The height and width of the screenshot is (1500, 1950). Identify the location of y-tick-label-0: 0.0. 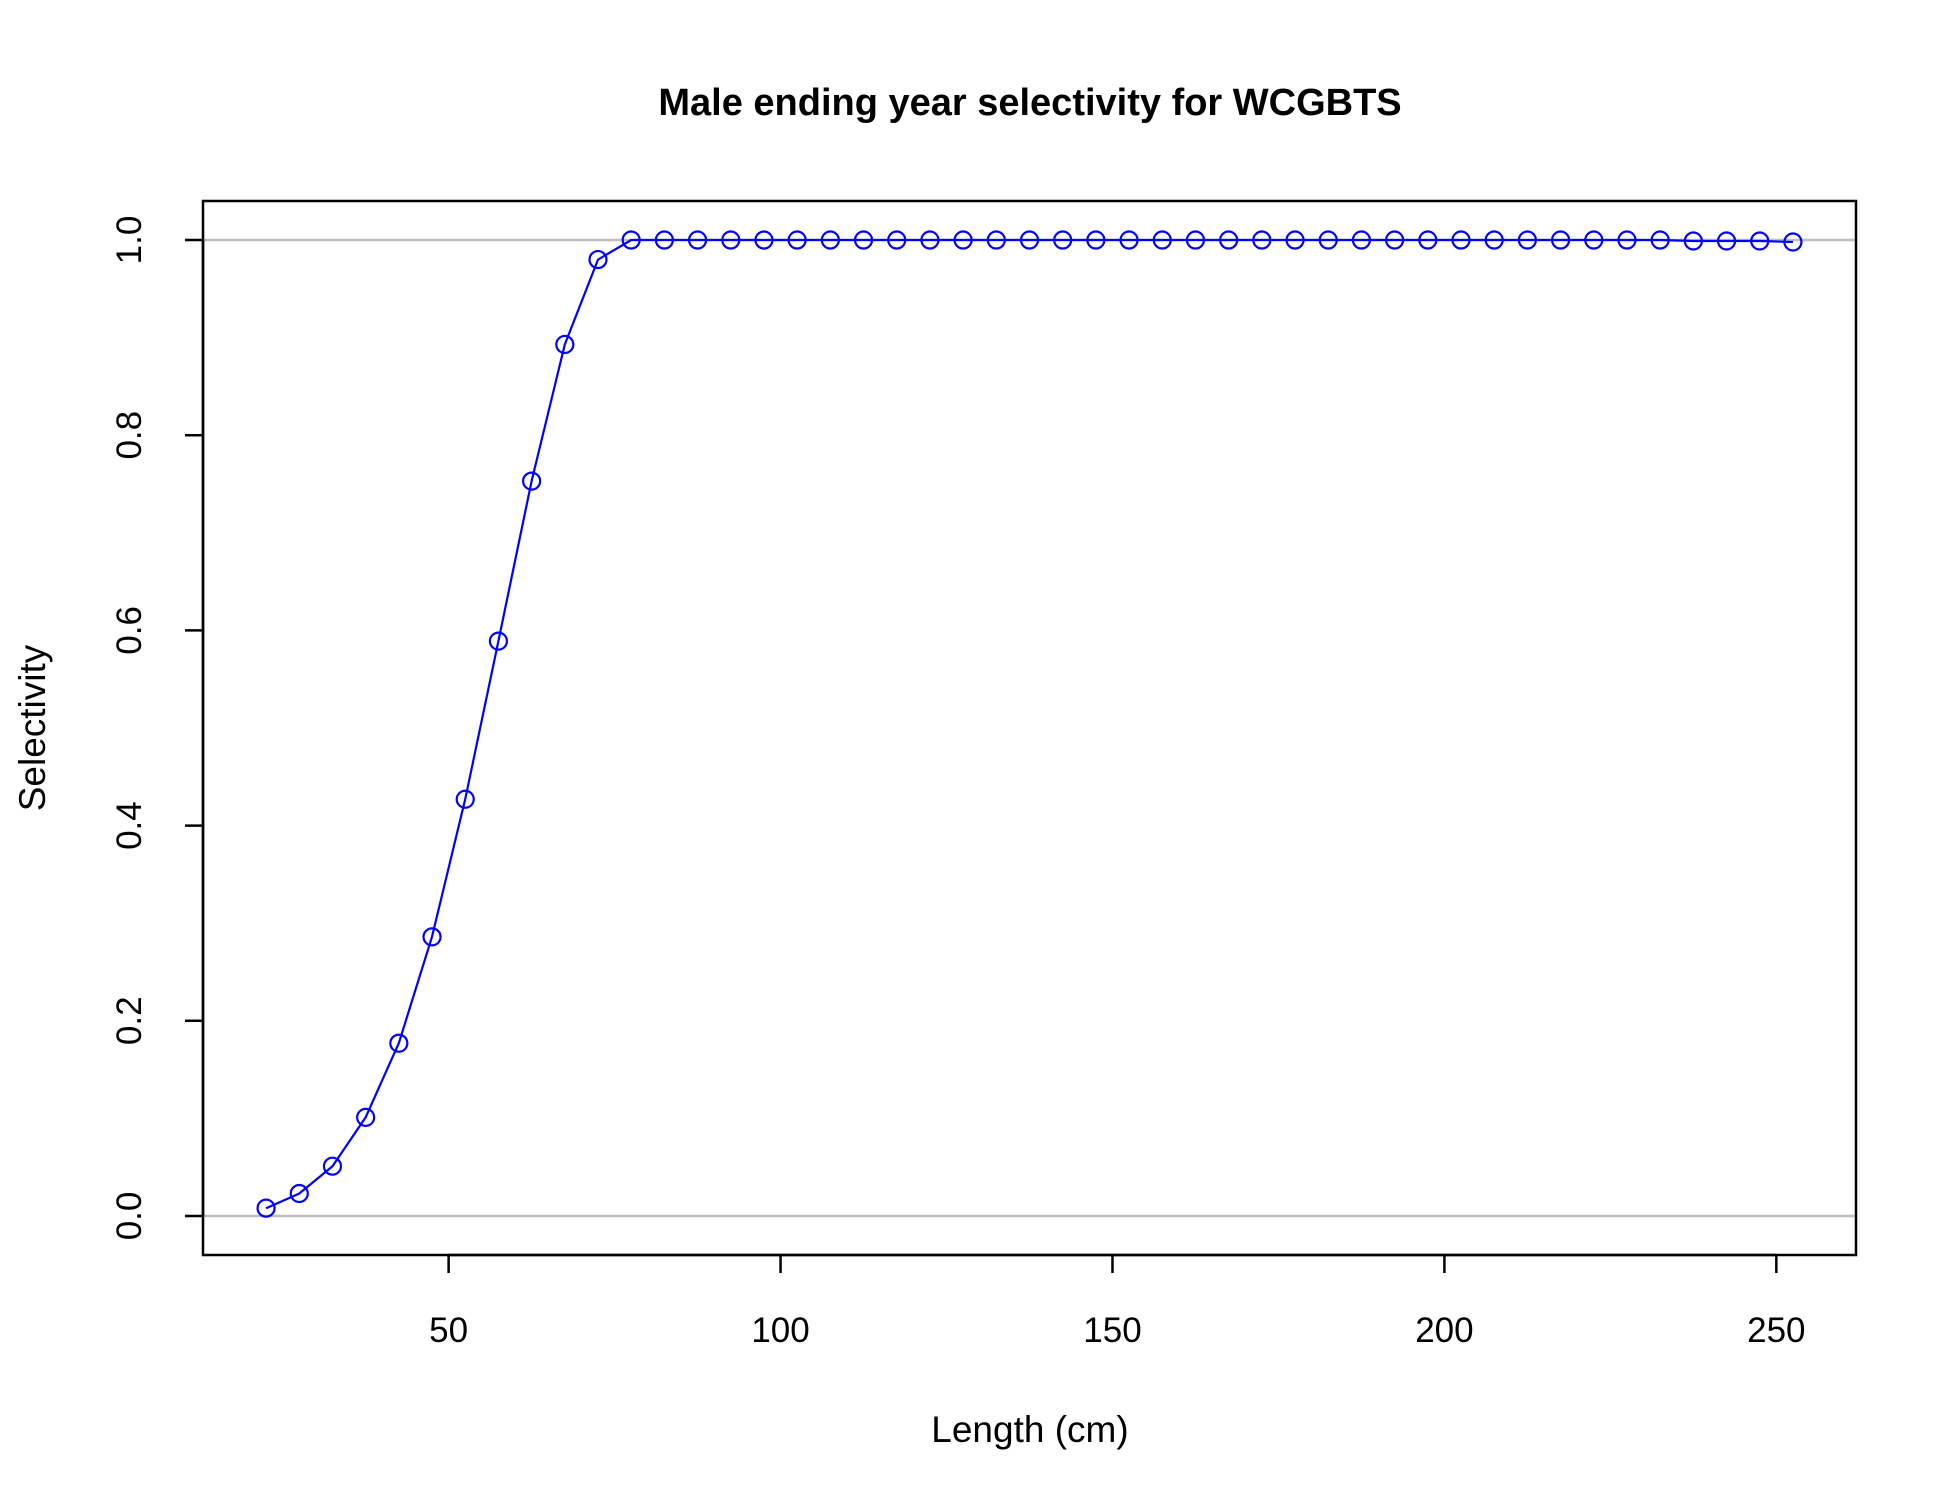
(129, 1216).